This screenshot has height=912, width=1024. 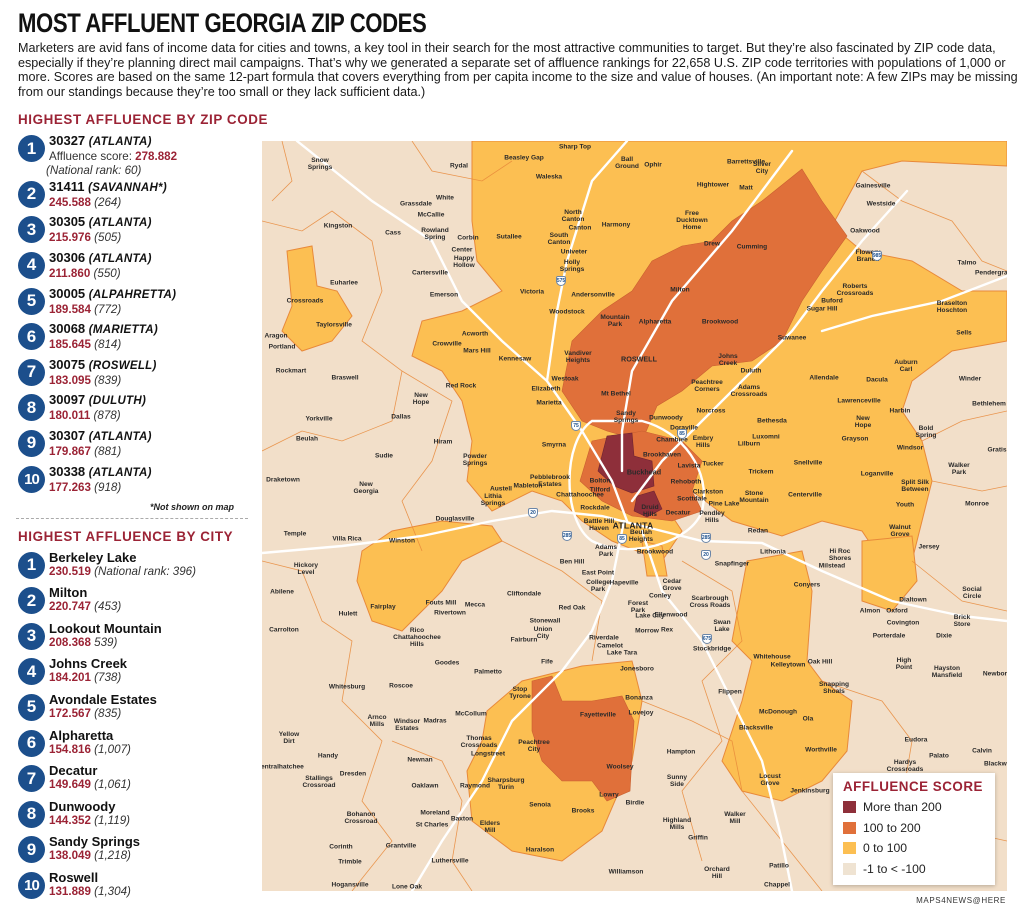 I want to click on national-rank: (772), so click(x=108, y=309).